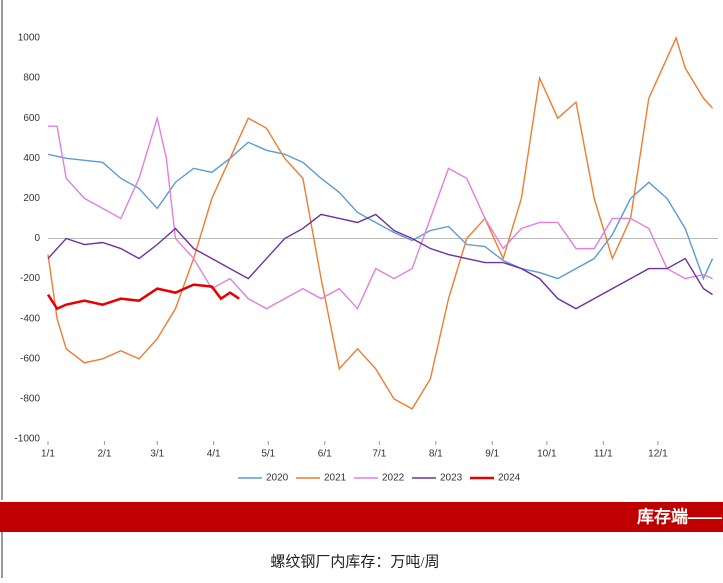 The width and height of the screenshot is (723, 583). What do you see at coordinates (361, 517) in the screenshot?
I see `banner` at bounding box center [361, 517].